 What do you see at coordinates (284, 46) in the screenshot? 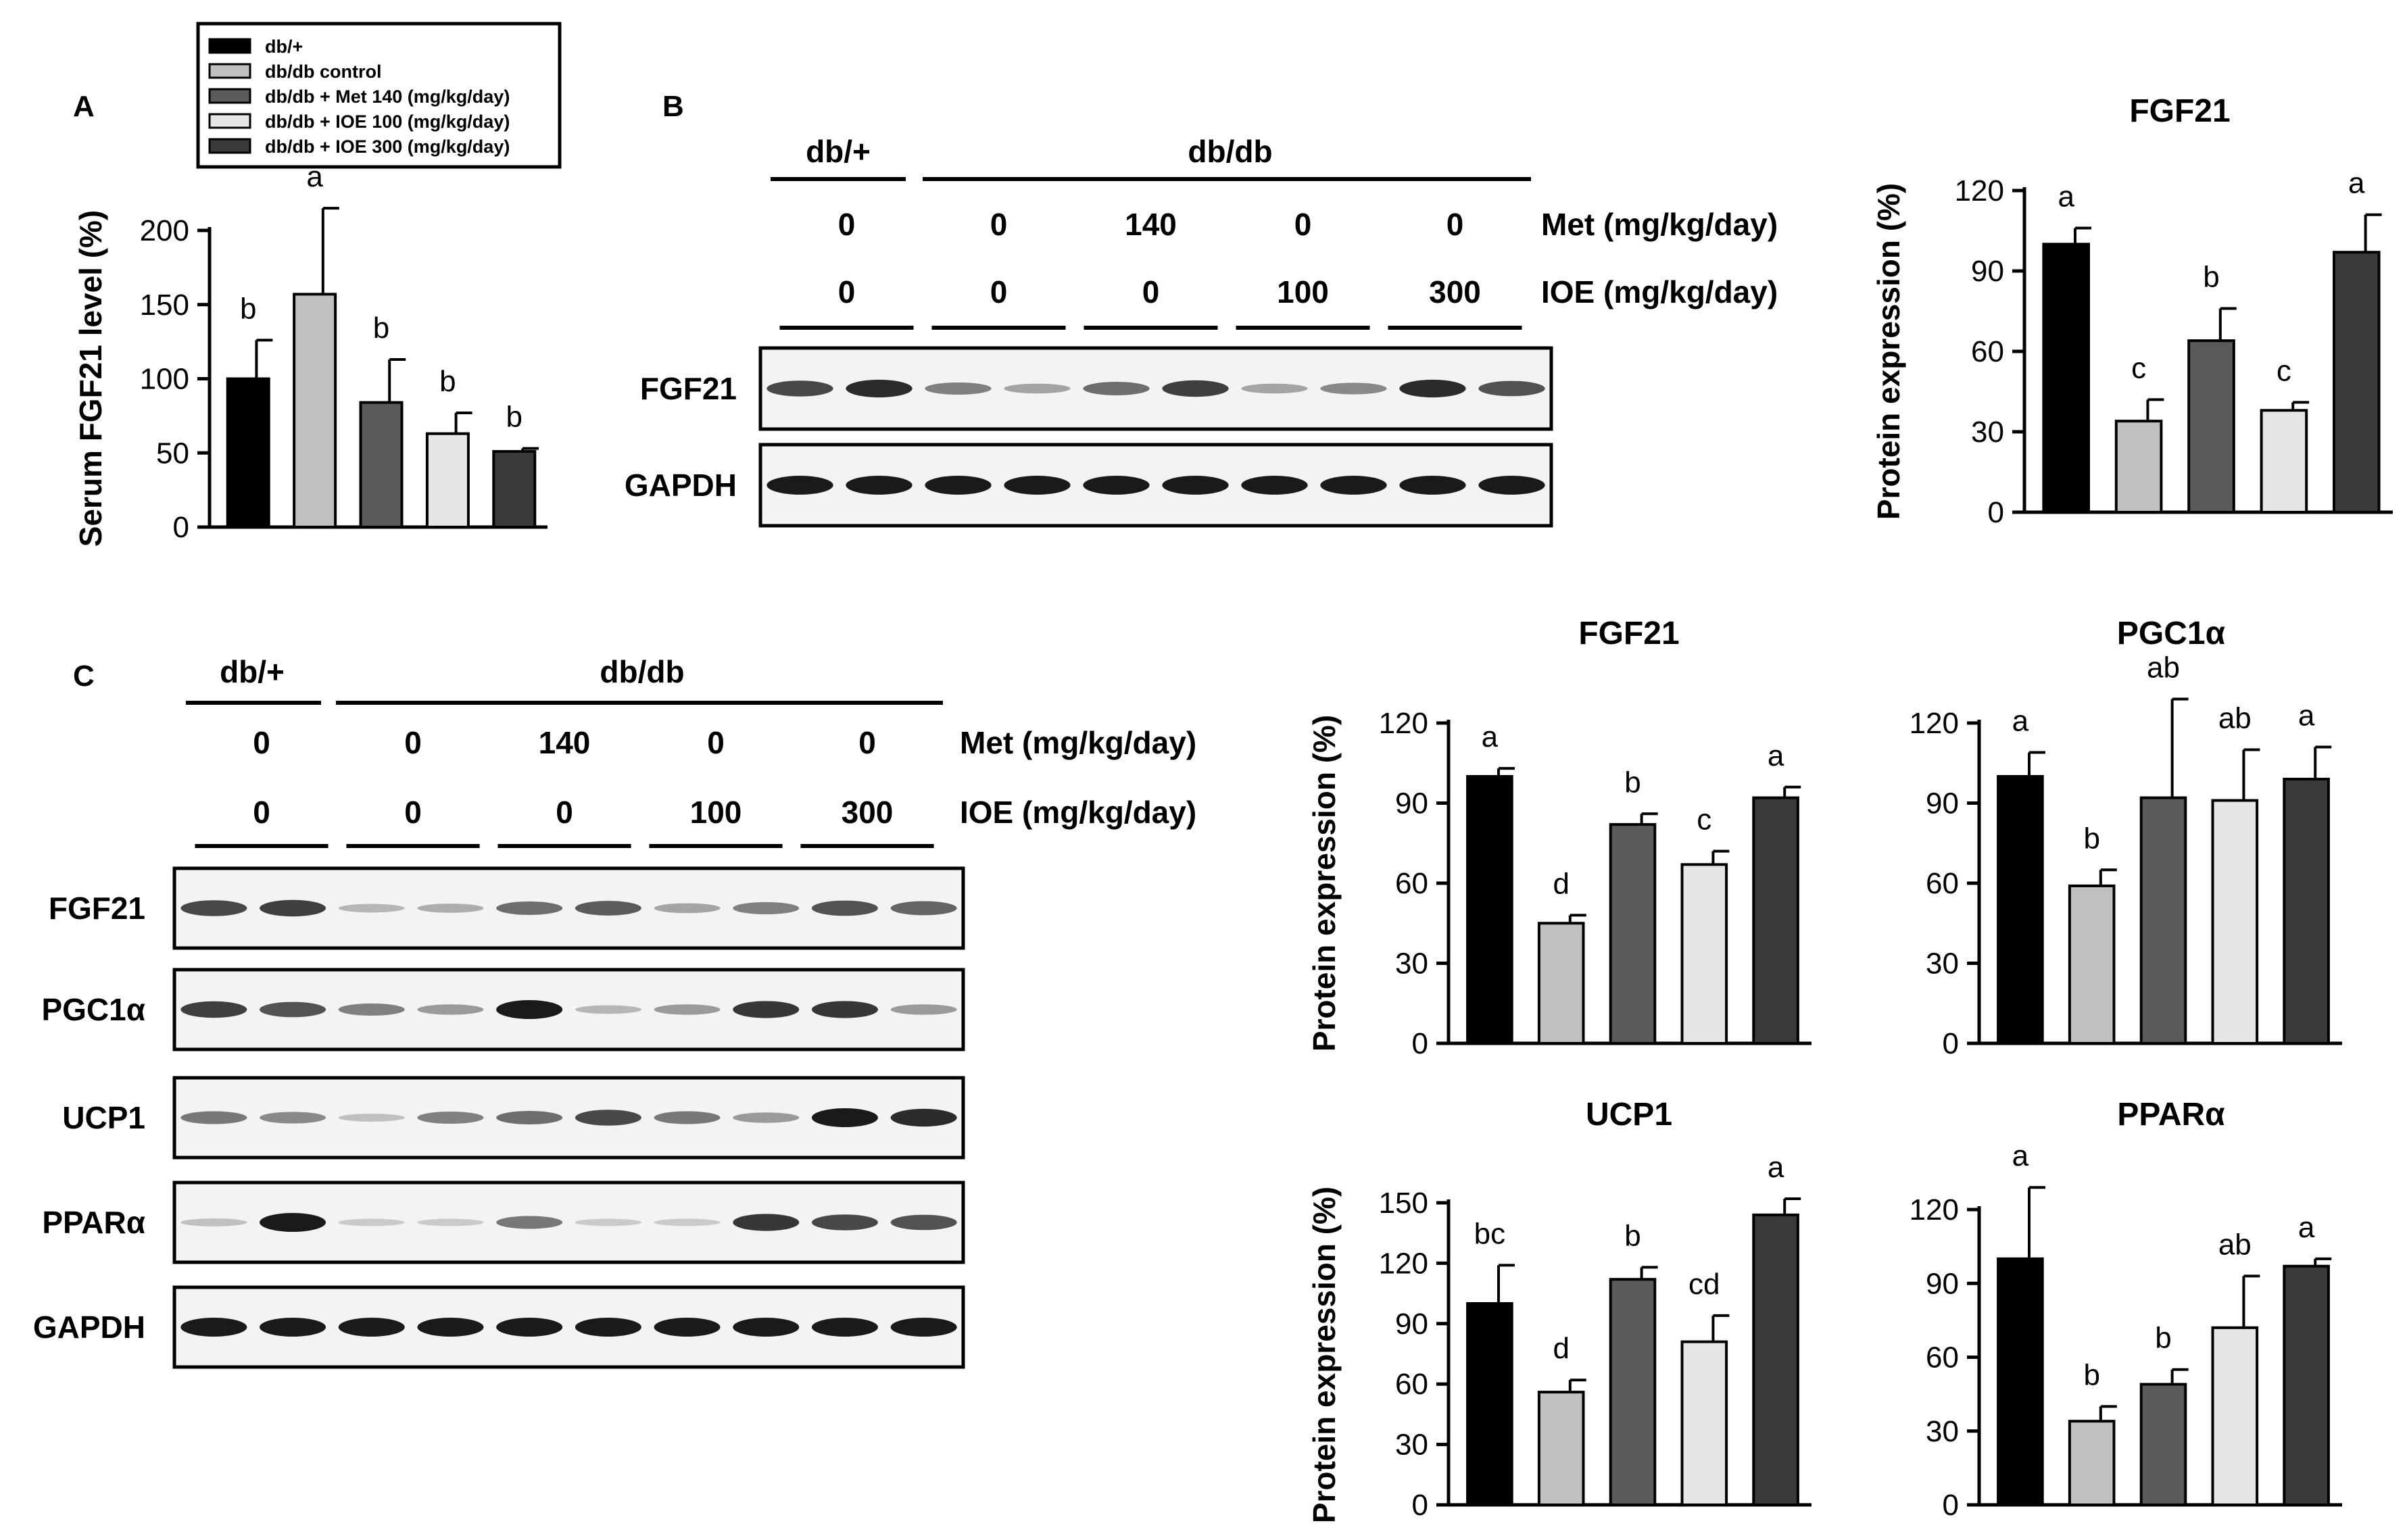
I see `legend-label-1: db/+` at bounding box center [284, 46].